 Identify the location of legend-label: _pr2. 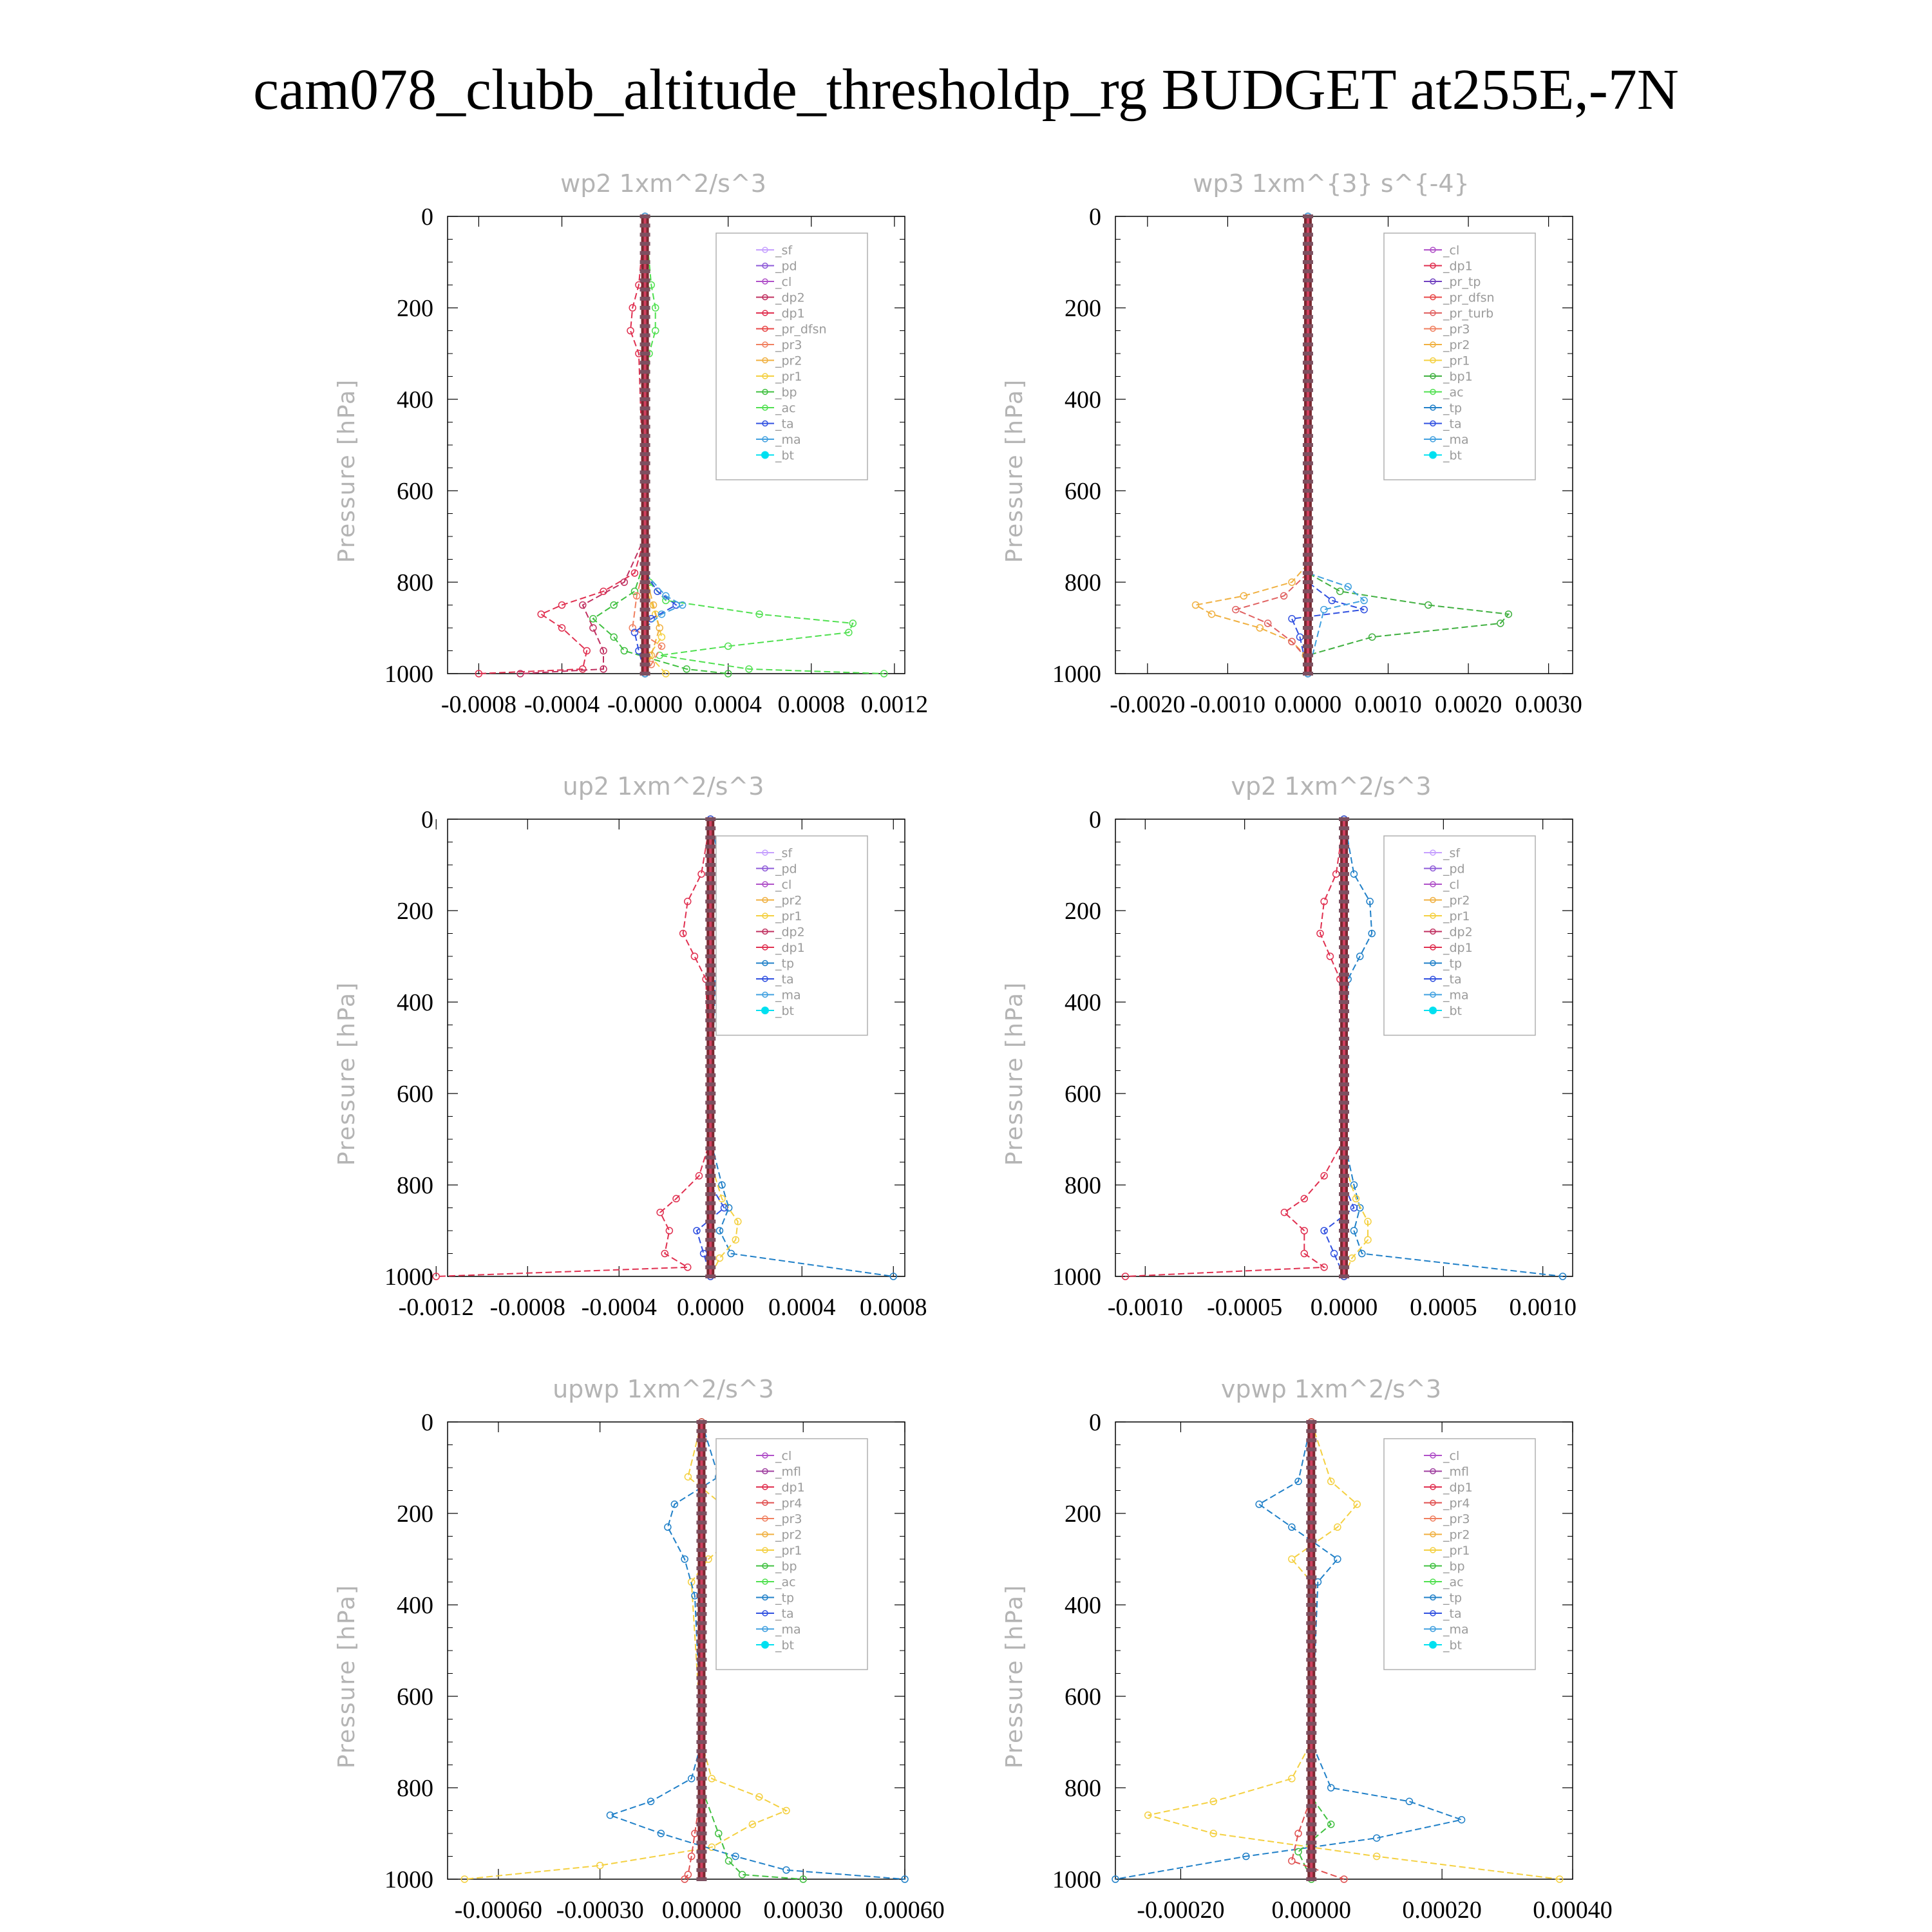
(1457, 901).